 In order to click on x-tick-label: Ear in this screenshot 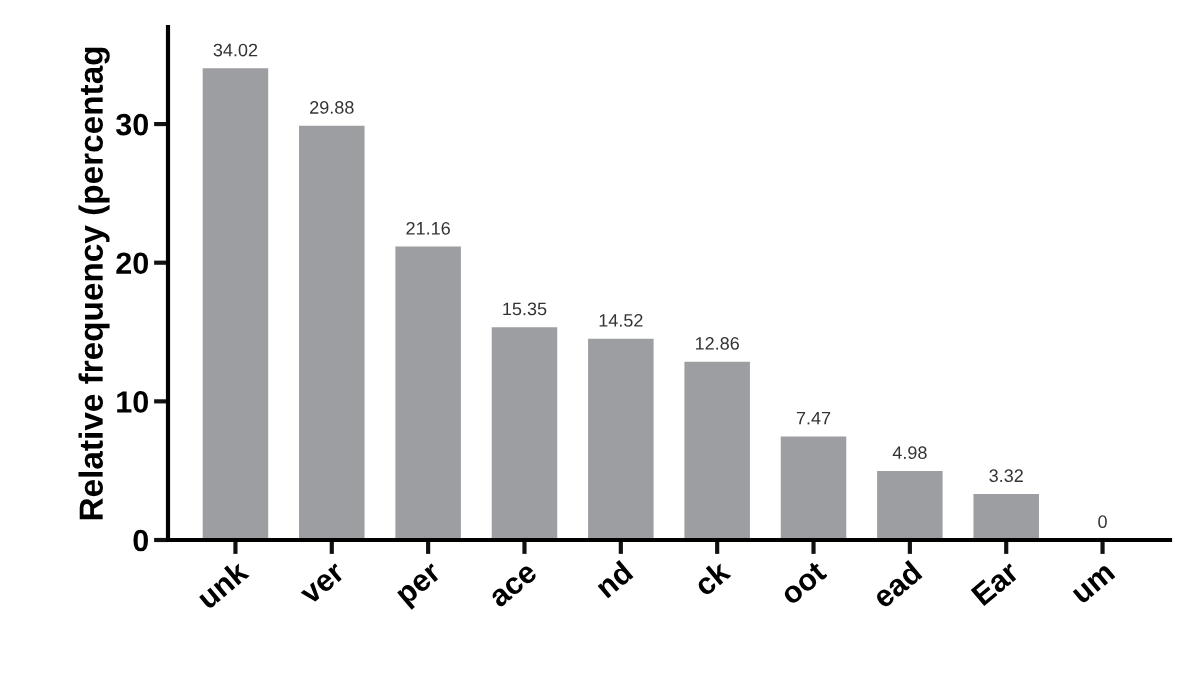, I will do `click(995, 583)`.